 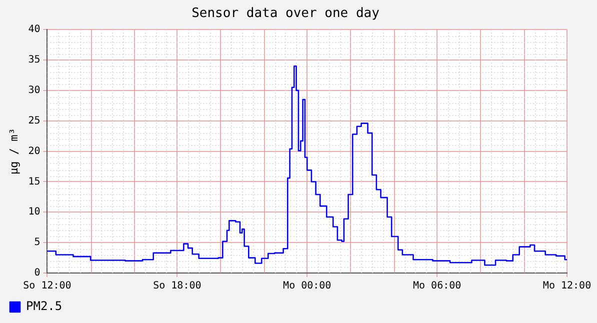 I want to click on y-tick-label: 0, so click(x=37, y=273).